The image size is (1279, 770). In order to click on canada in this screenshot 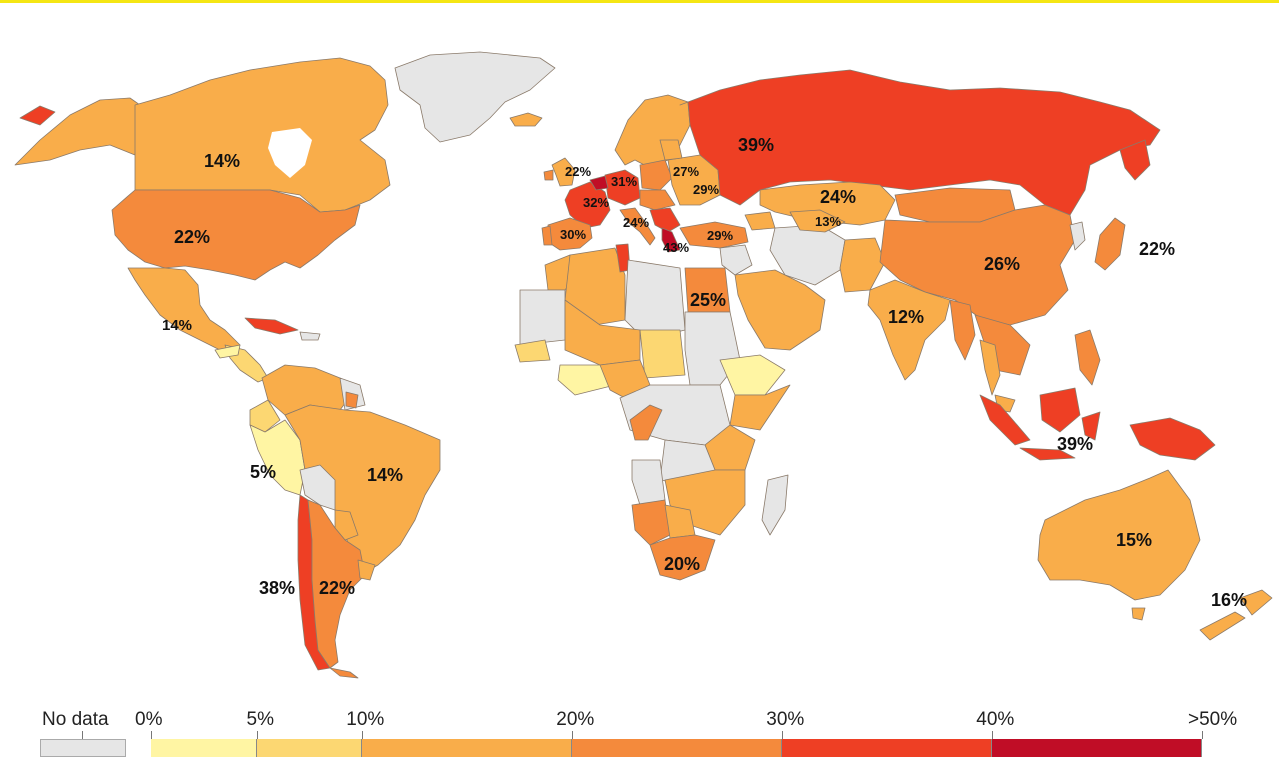, I will do `click(262, 135)`.